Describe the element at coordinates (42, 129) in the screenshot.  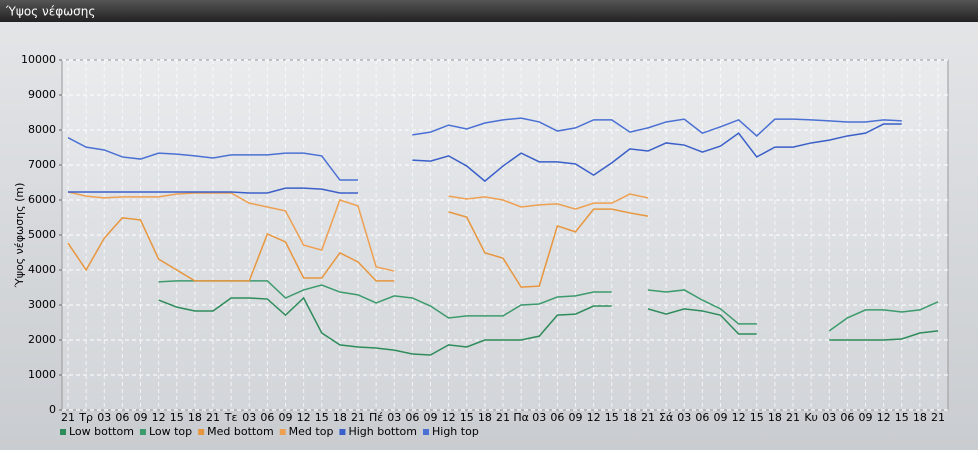
I see `y-tick-label: 8000` at that location.